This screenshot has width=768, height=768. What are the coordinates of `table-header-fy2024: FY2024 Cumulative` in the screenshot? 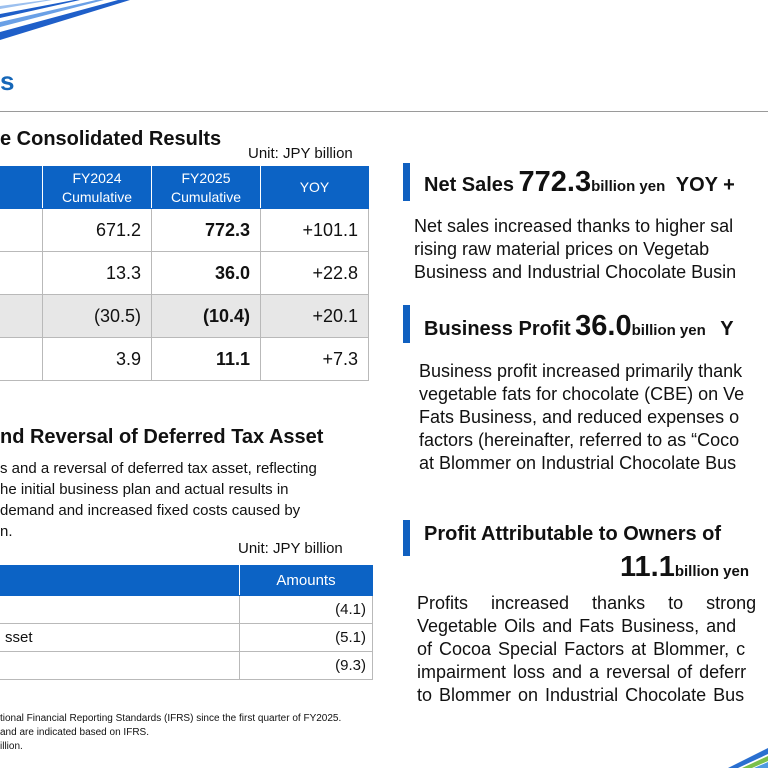 It's located at (97, 187).